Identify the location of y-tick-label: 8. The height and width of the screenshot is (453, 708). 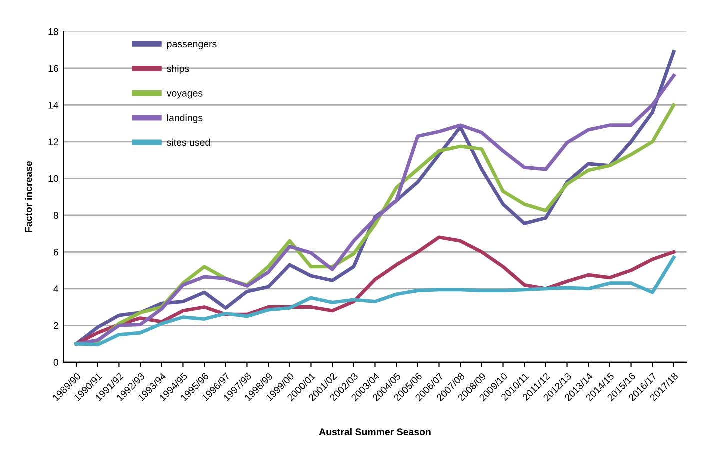
(56, 216).